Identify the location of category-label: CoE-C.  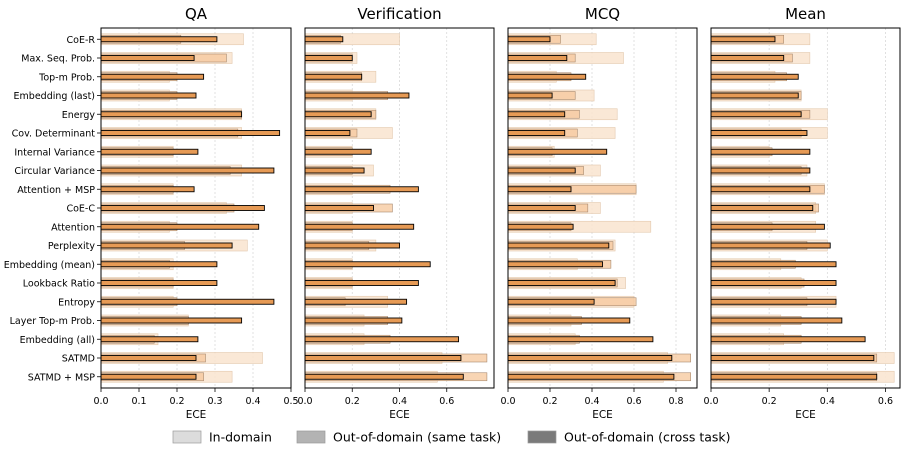
(80, 209).